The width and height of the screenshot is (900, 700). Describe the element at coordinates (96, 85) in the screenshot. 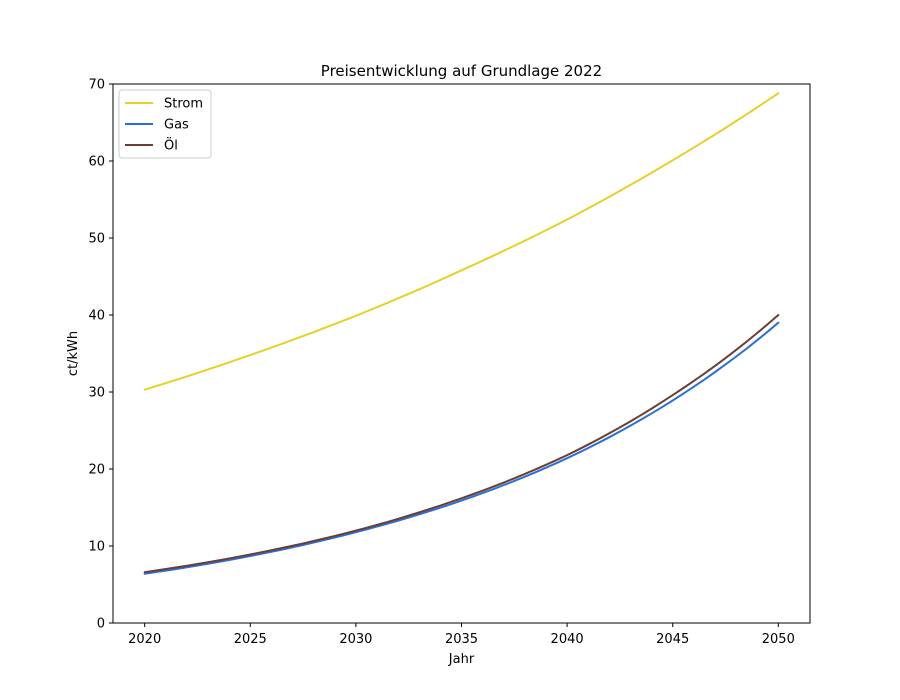

I see `y-tick-label: 70` at that location.